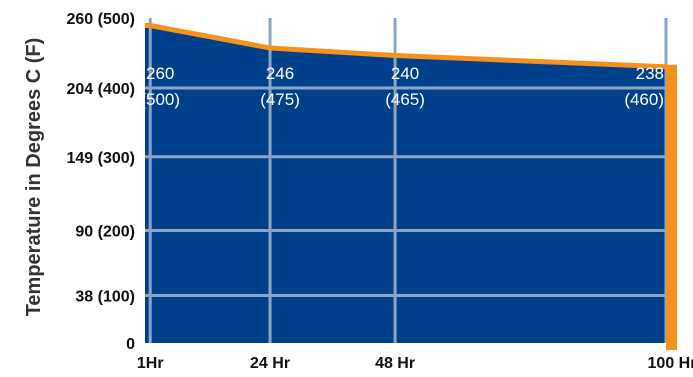  Describe the element at coordinates (150, 363) in the screenshot. I see `x-tick-label: 1Hr` at that location.